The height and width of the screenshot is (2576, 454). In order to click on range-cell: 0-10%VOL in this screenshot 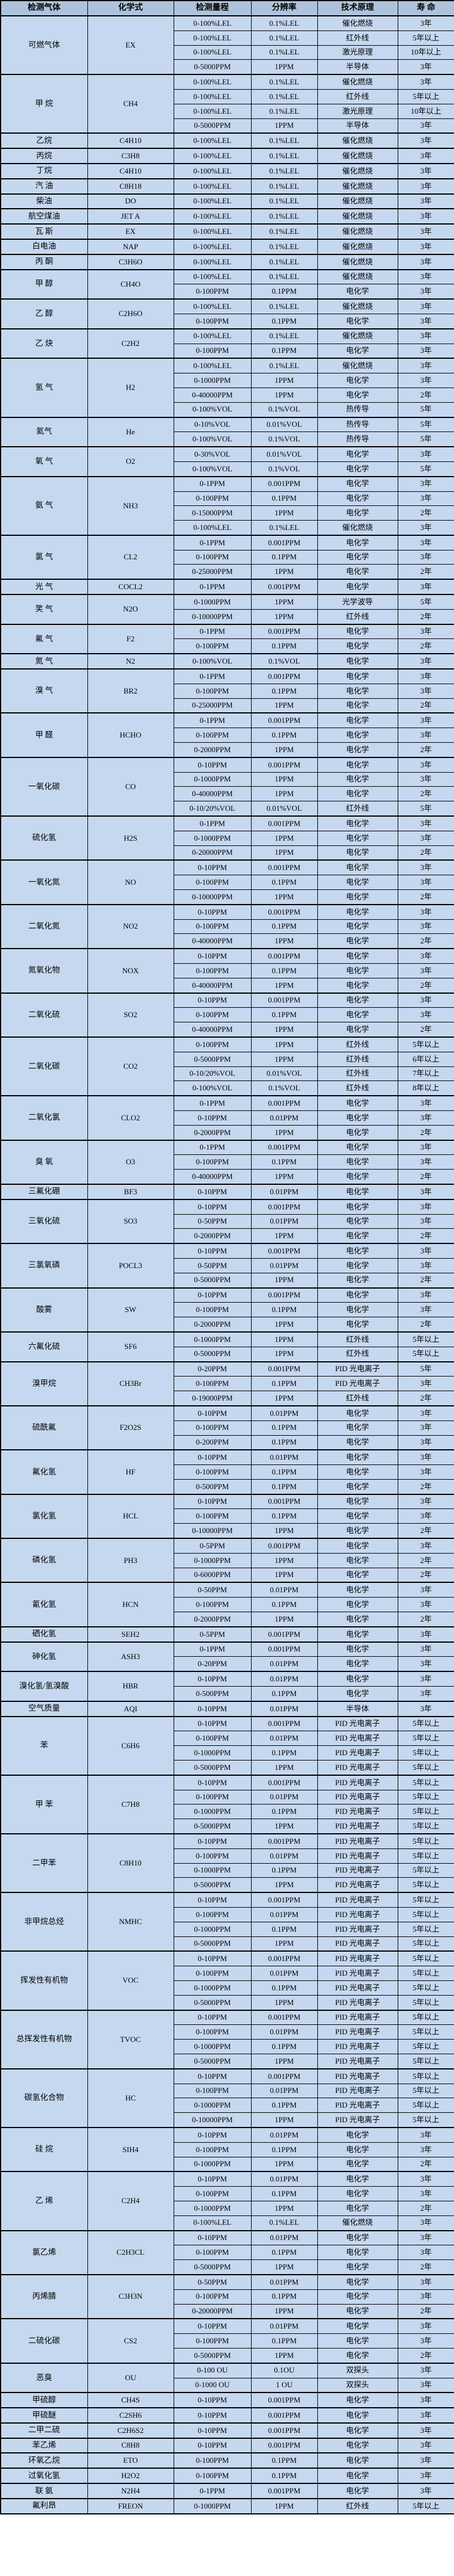, I will do `click(212, 425)`.